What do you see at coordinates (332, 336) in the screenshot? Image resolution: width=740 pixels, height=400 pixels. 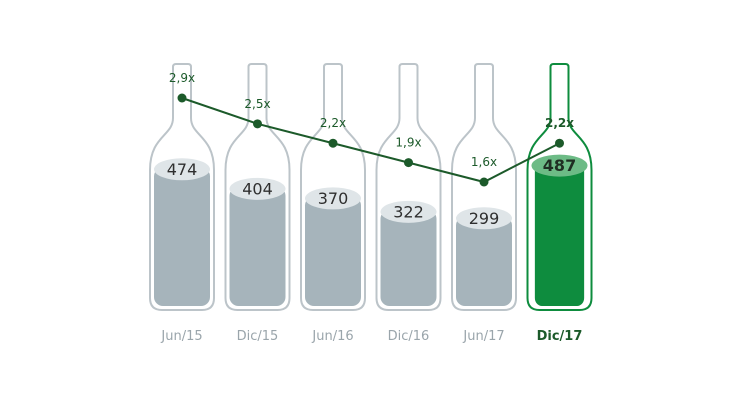 I see `category-label: Jun/16` at bounding box center [332, 336].